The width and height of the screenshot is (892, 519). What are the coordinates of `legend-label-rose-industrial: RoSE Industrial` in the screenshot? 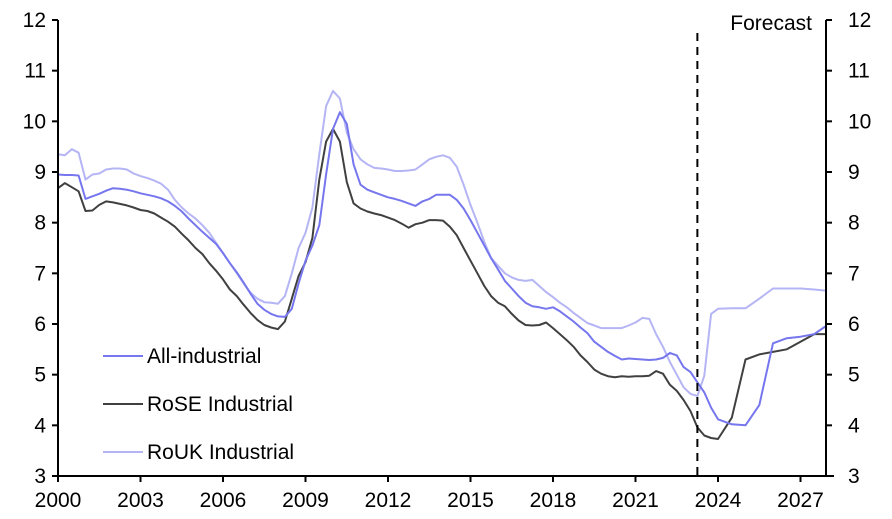 It's located at (220, 404).